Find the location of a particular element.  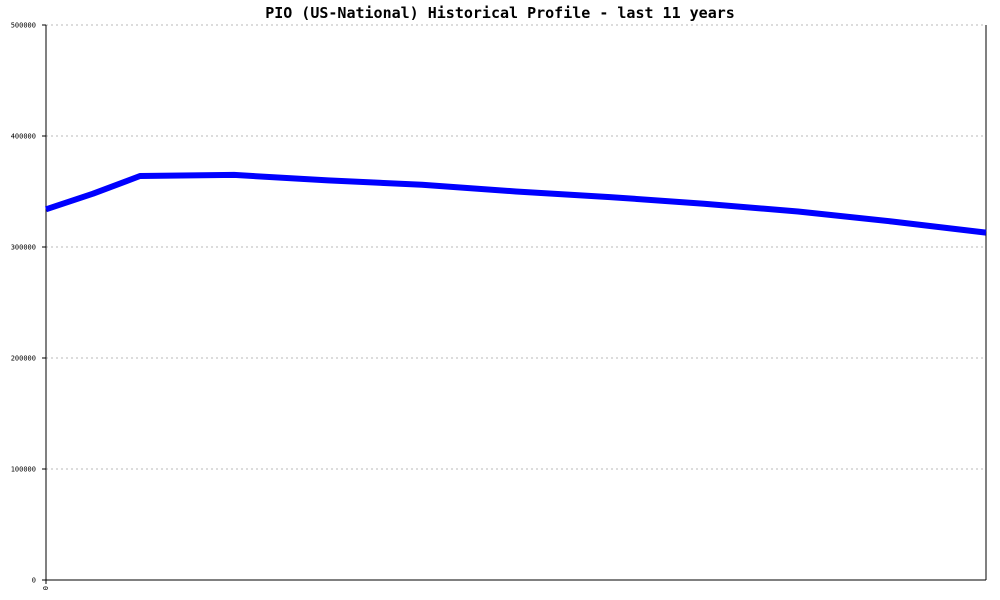

y-tick-labels: 0 100000 200000 300000 400000 500000 is located at coordinates (23, 303).